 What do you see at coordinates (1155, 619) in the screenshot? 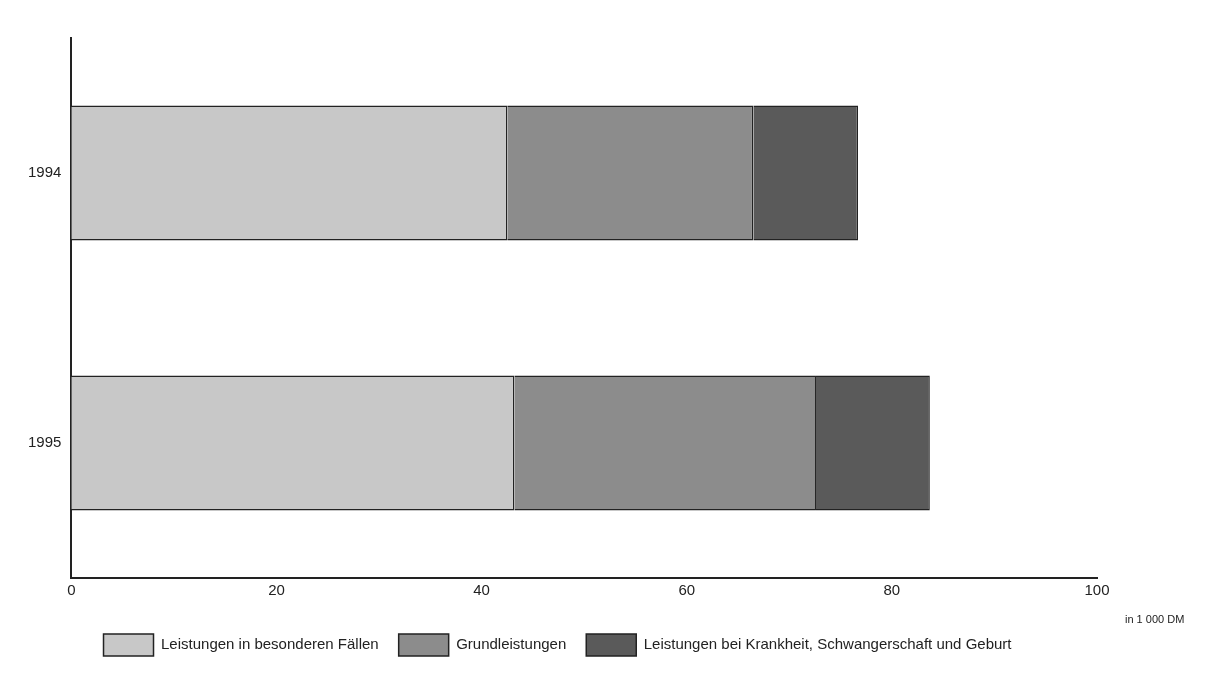
I see `x-axis-title: in 1 000 DM` at bounding box center [1155, 619].